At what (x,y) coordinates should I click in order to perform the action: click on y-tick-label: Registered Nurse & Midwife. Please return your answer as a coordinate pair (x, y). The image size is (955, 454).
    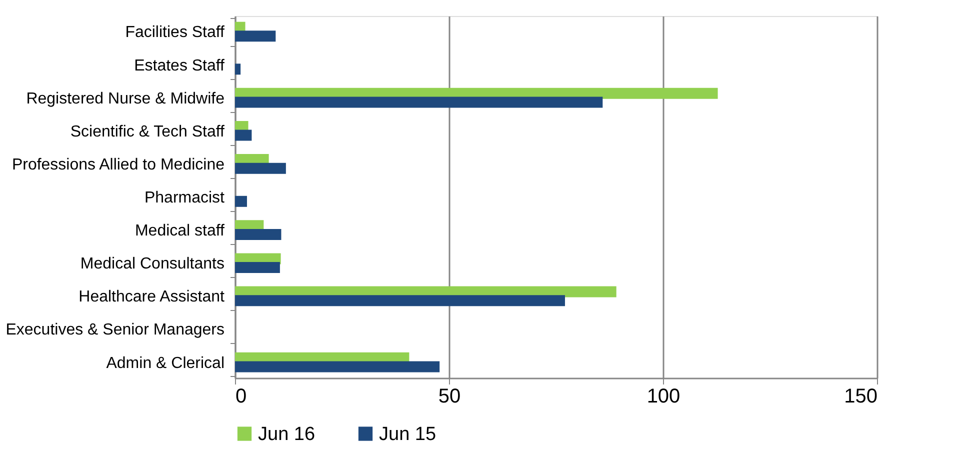
    Looking at the image, I should click on (125, 99).